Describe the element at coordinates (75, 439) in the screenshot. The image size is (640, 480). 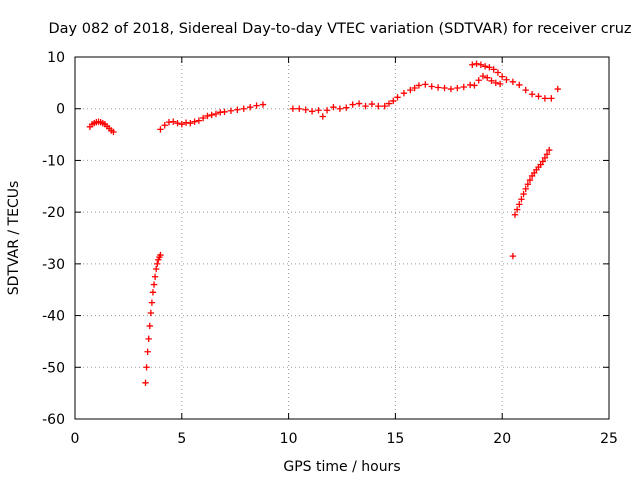
I see `x-tick-label: 0` at that location.